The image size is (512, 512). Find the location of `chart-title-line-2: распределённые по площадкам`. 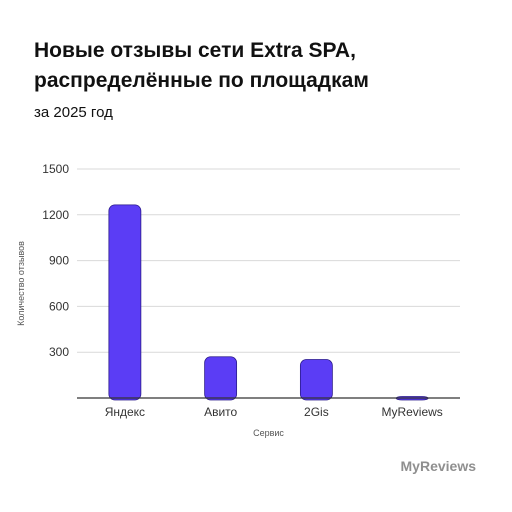

chart-title-line-2: распределённые по площадкам is located at coordinates (201, 80).